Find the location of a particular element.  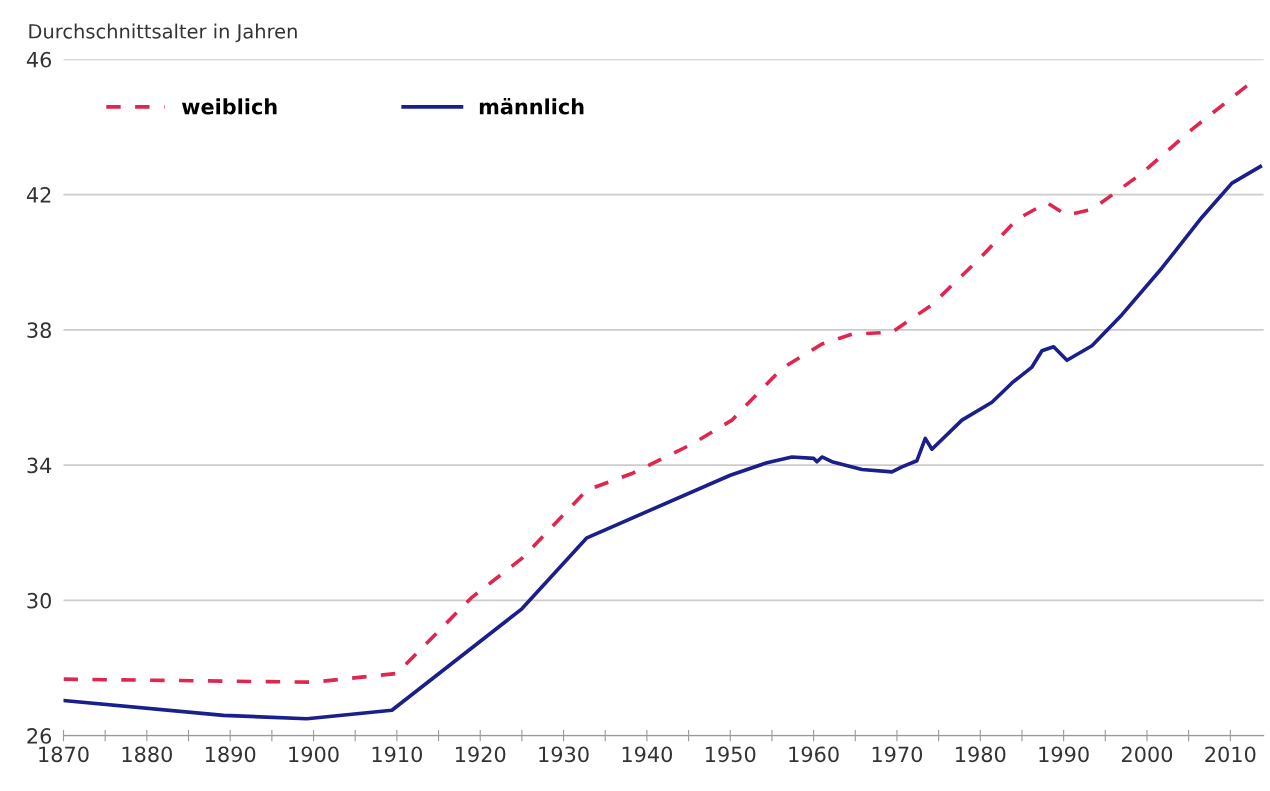

x-tick-label: 1930 is located at coordinates (564, 754).